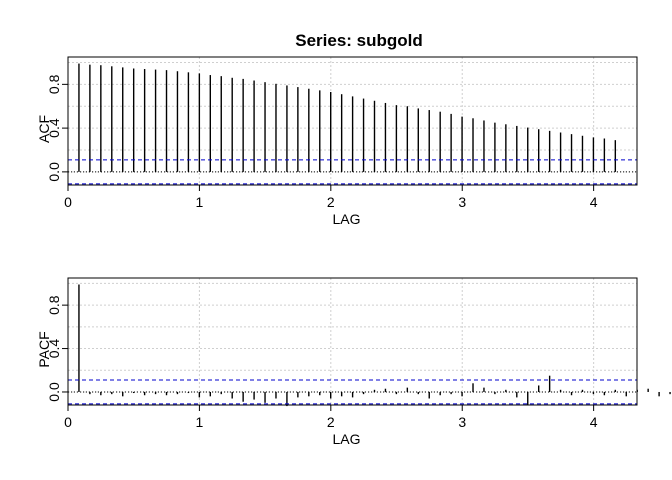 The width and height of the screenshot is (672, 480). What do you see at coordinates (54, 392) in the screenshot?
I see `pacf-y-tick-label: 0.0` at bounding box center [54, 392].